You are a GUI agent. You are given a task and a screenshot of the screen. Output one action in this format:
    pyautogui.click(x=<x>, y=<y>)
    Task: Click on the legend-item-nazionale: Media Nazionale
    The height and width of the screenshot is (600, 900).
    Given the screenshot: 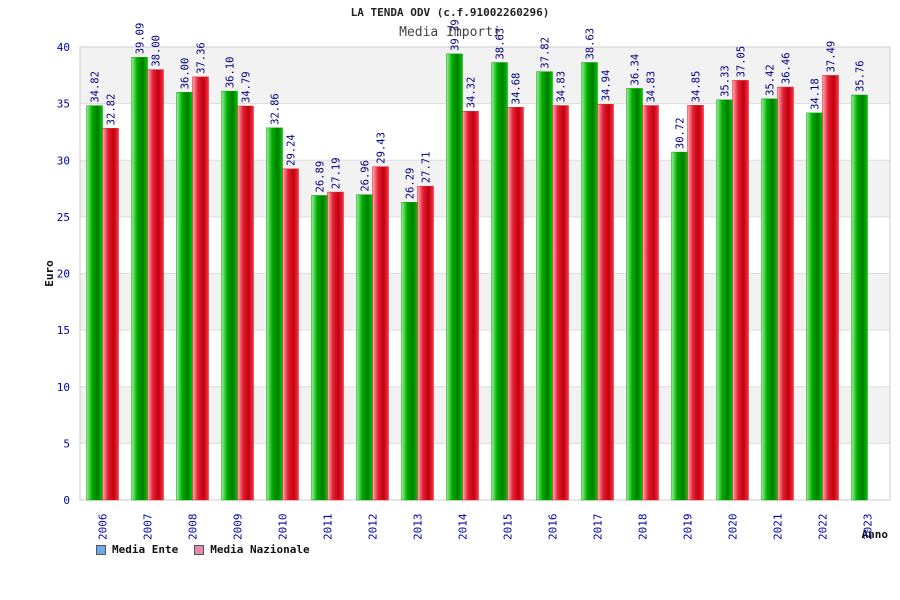 What is the action you would take?
    pyautogui.click(x=252, y=549)
    